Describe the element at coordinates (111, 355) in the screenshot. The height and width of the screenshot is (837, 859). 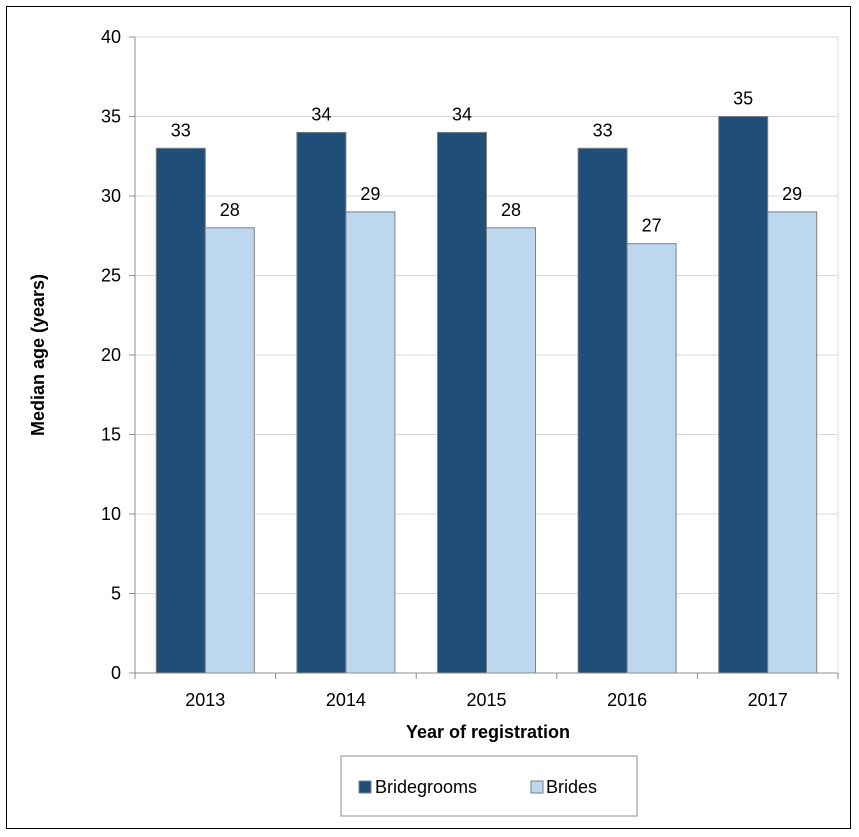
I see `y-tick-label: 20` at that location.